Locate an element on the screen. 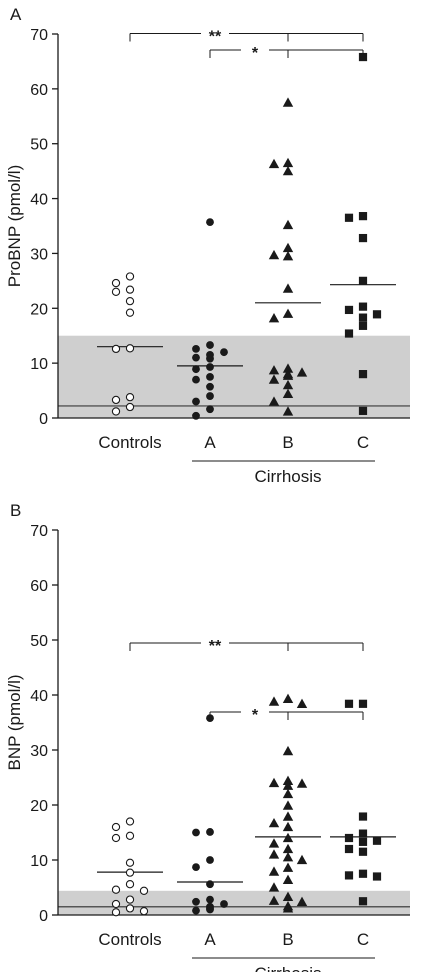 This screenshot has height=972, width=442. y-tick-label: 60 is located at coordinates (39, 586).